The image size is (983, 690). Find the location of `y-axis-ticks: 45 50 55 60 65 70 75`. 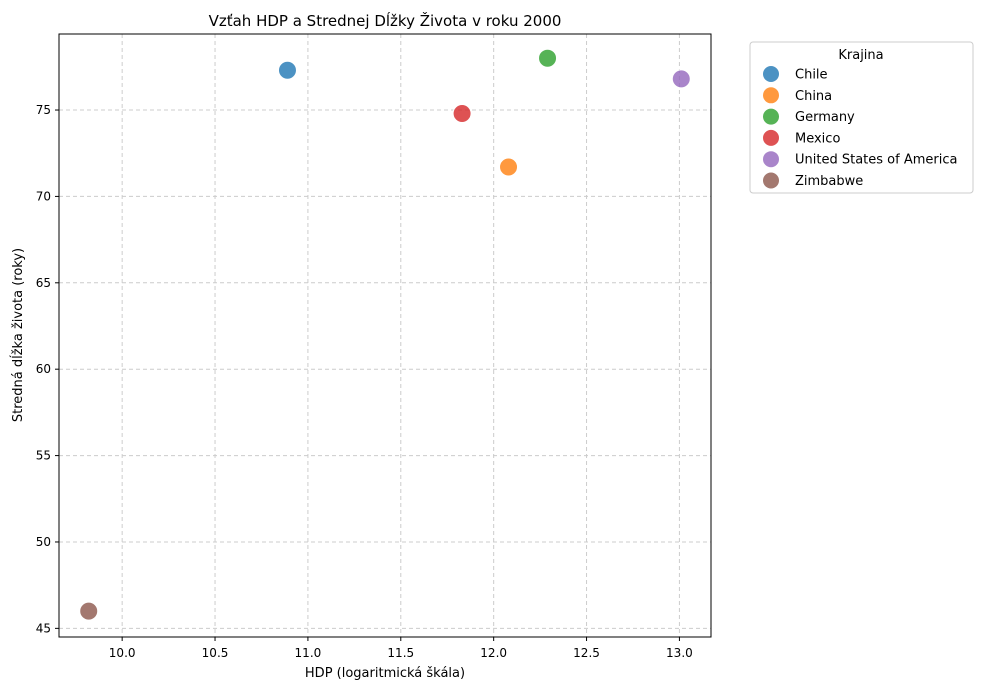

y-axis-ticks: 45 50 55 60 65 70 75 is located at coordinates (47, 369).